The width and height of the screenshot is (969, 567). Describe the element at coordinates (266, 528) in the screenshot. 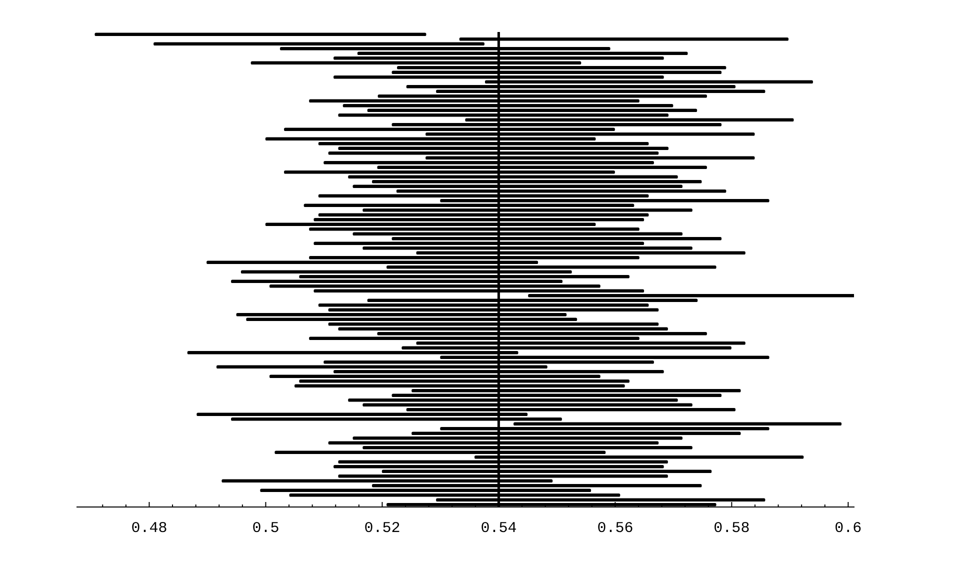

I see `x-tick-label: 0.5` at that location.